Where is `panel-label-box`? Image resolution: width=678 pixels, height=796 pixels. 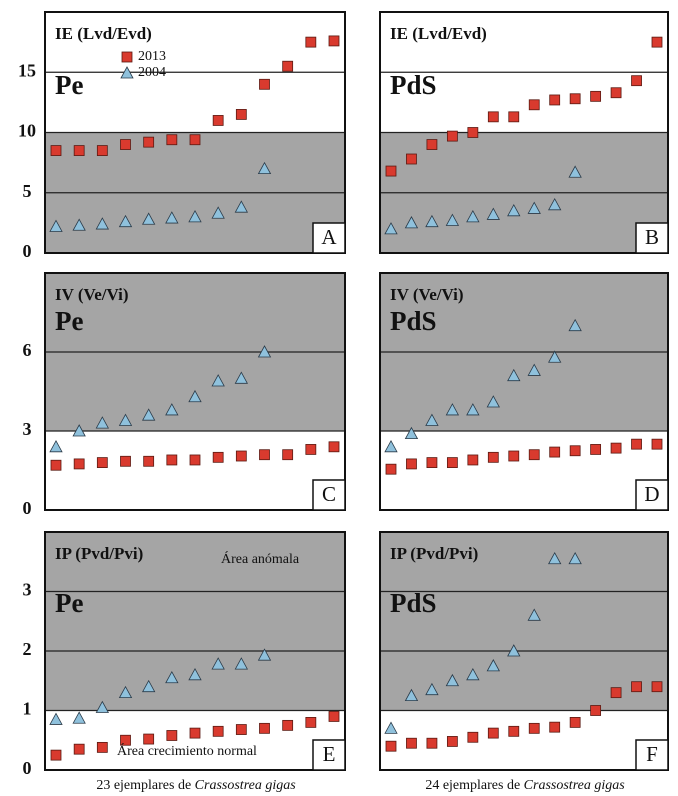 panel-label-box is located at coordinates (329, 495).